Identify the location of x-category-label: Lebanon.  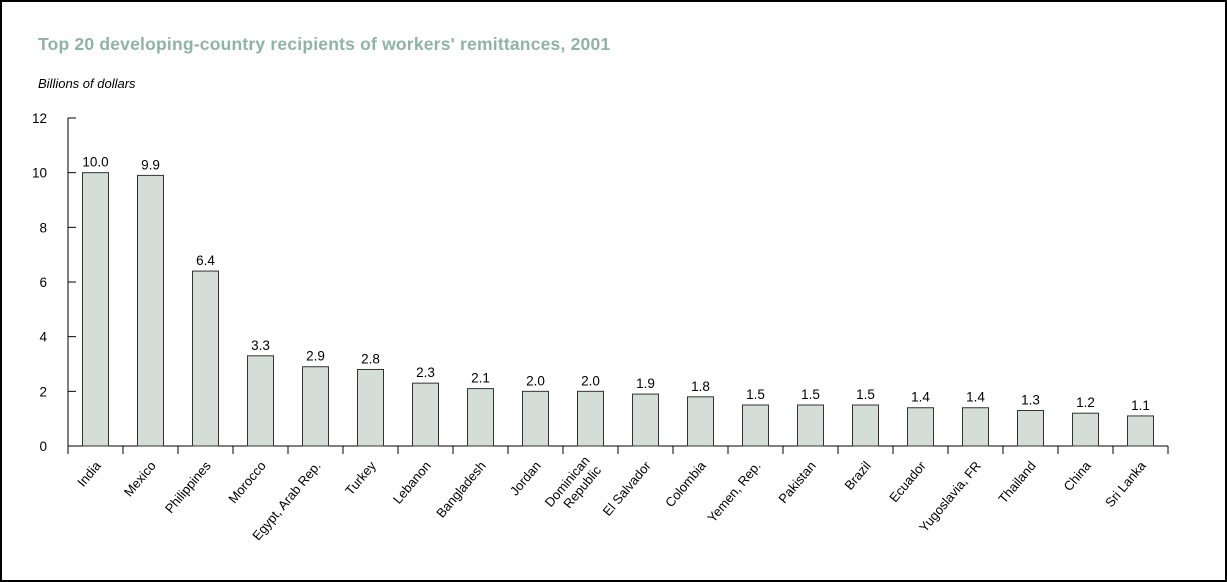
(412, 482).